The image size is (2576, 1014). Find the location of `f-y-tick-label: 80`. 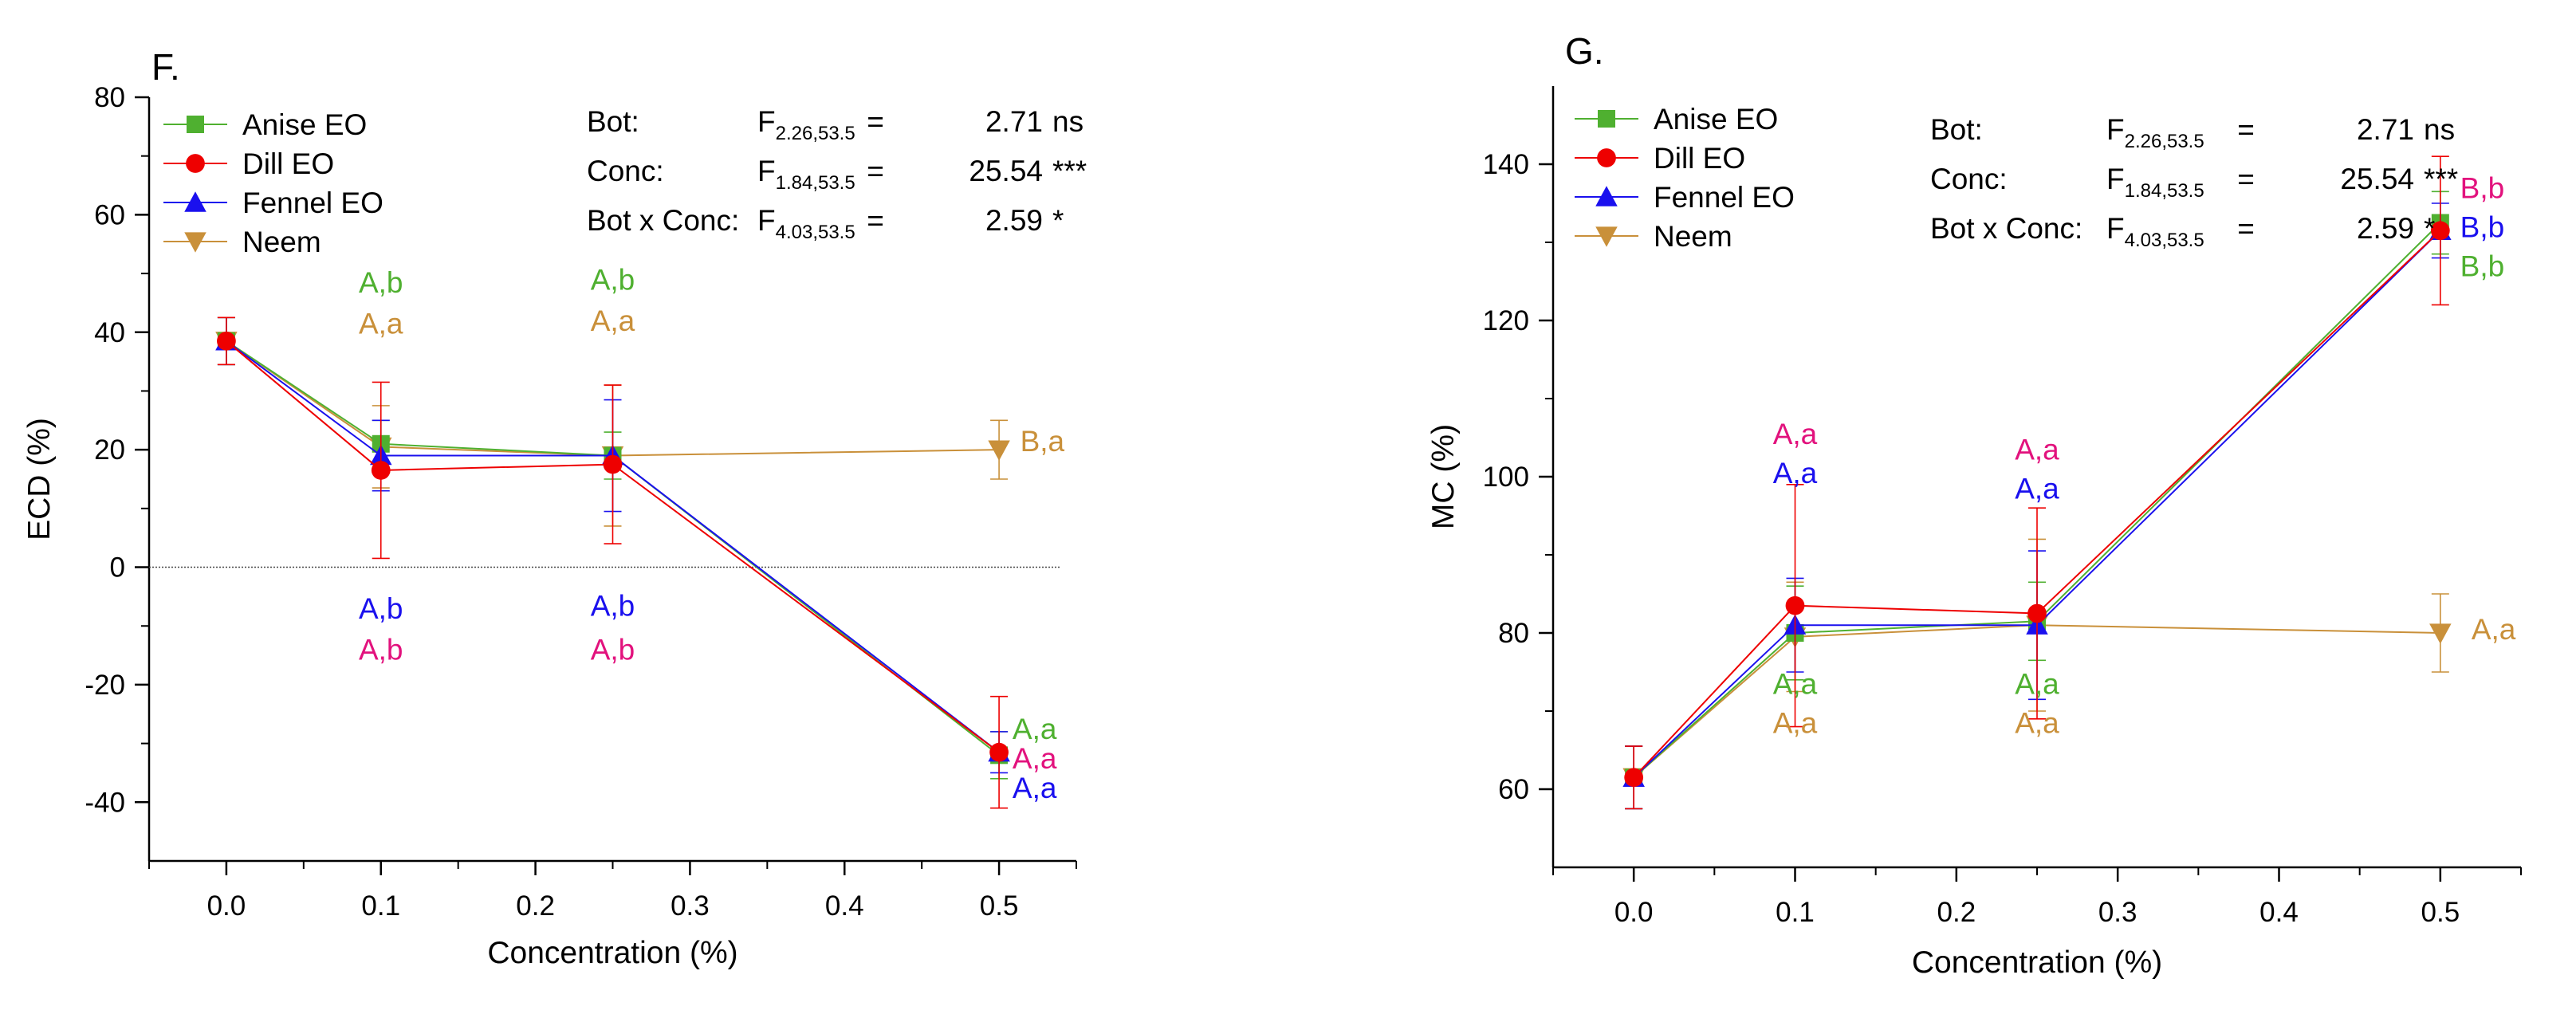

f-y-tick-label: 80 is located at coordinates (109, 97).